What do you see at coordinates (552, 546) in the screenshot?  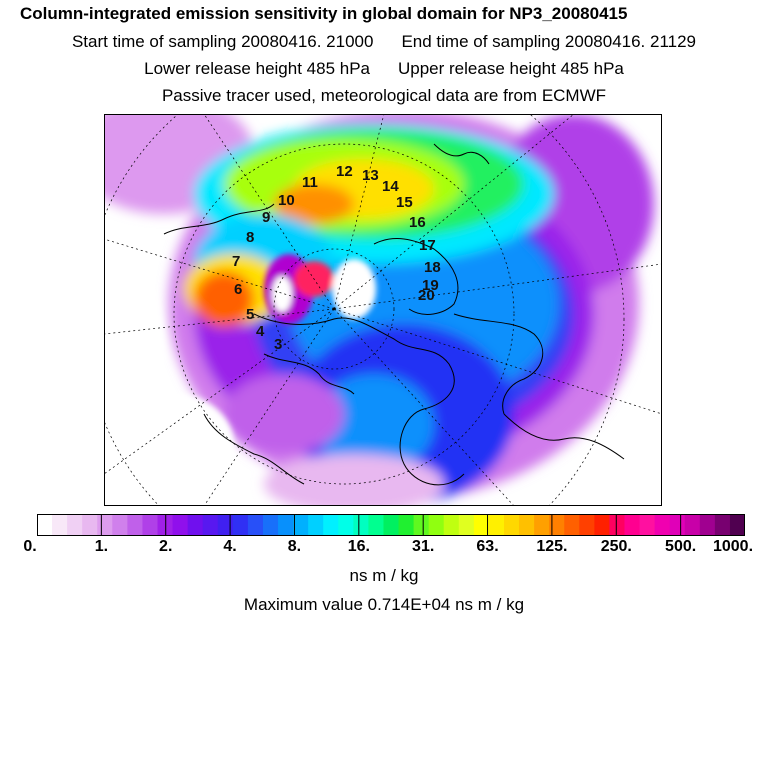 I see `colorbar-tick-label: 125.` at bounding box center [552, 546].